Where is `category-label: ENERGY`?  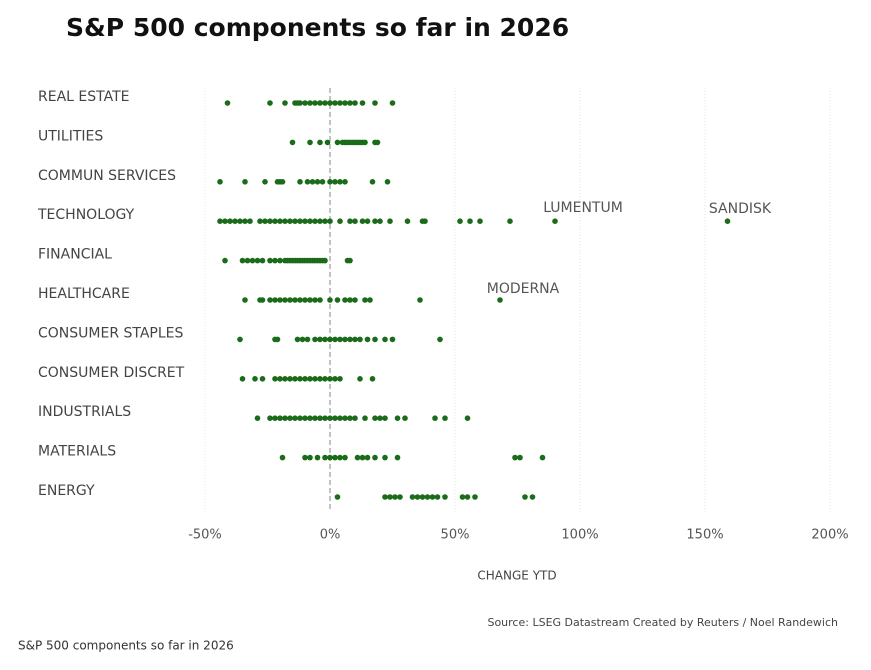 category-label: ENERGY is located at coordinates (66, 491).